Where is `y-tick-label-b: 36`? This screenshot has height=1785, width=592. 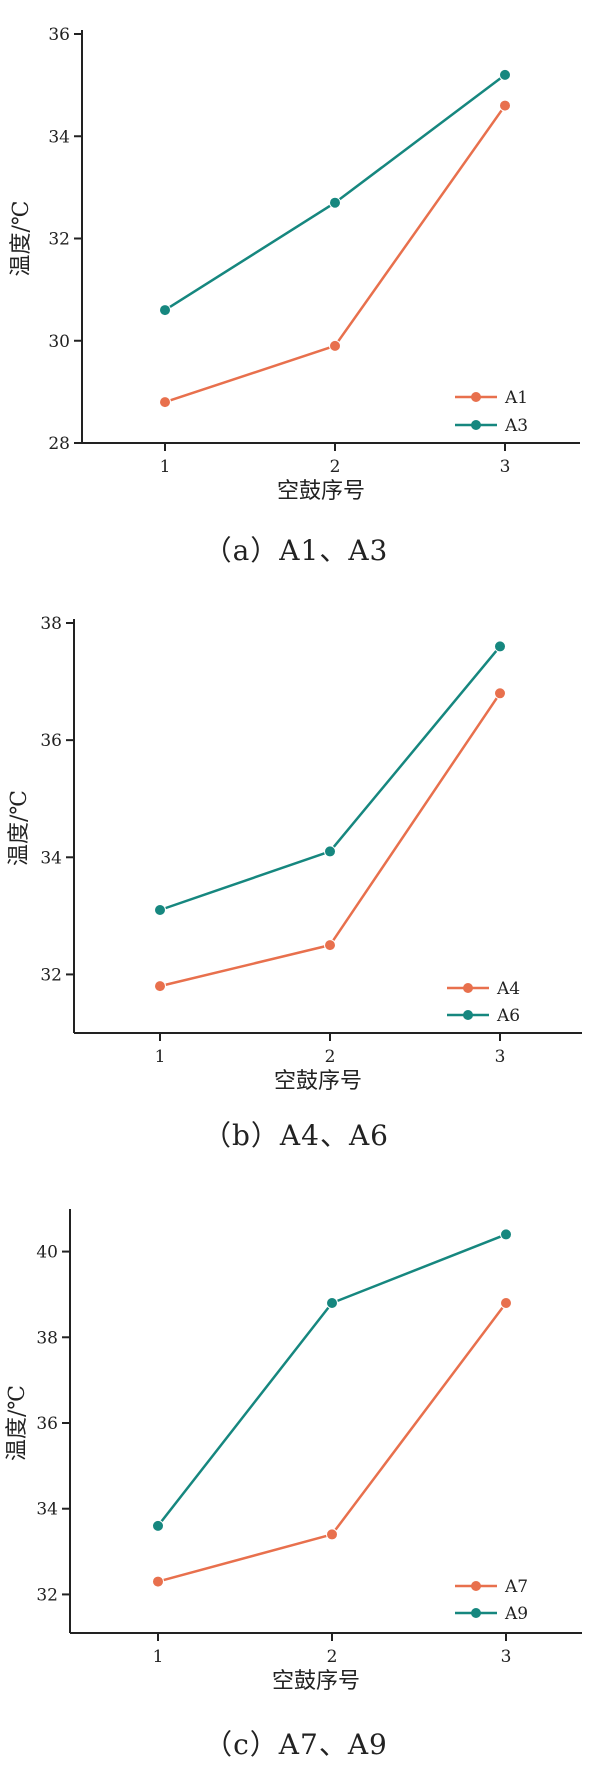 y-tick-label-b: 36 is located at coordinates (51, 741).